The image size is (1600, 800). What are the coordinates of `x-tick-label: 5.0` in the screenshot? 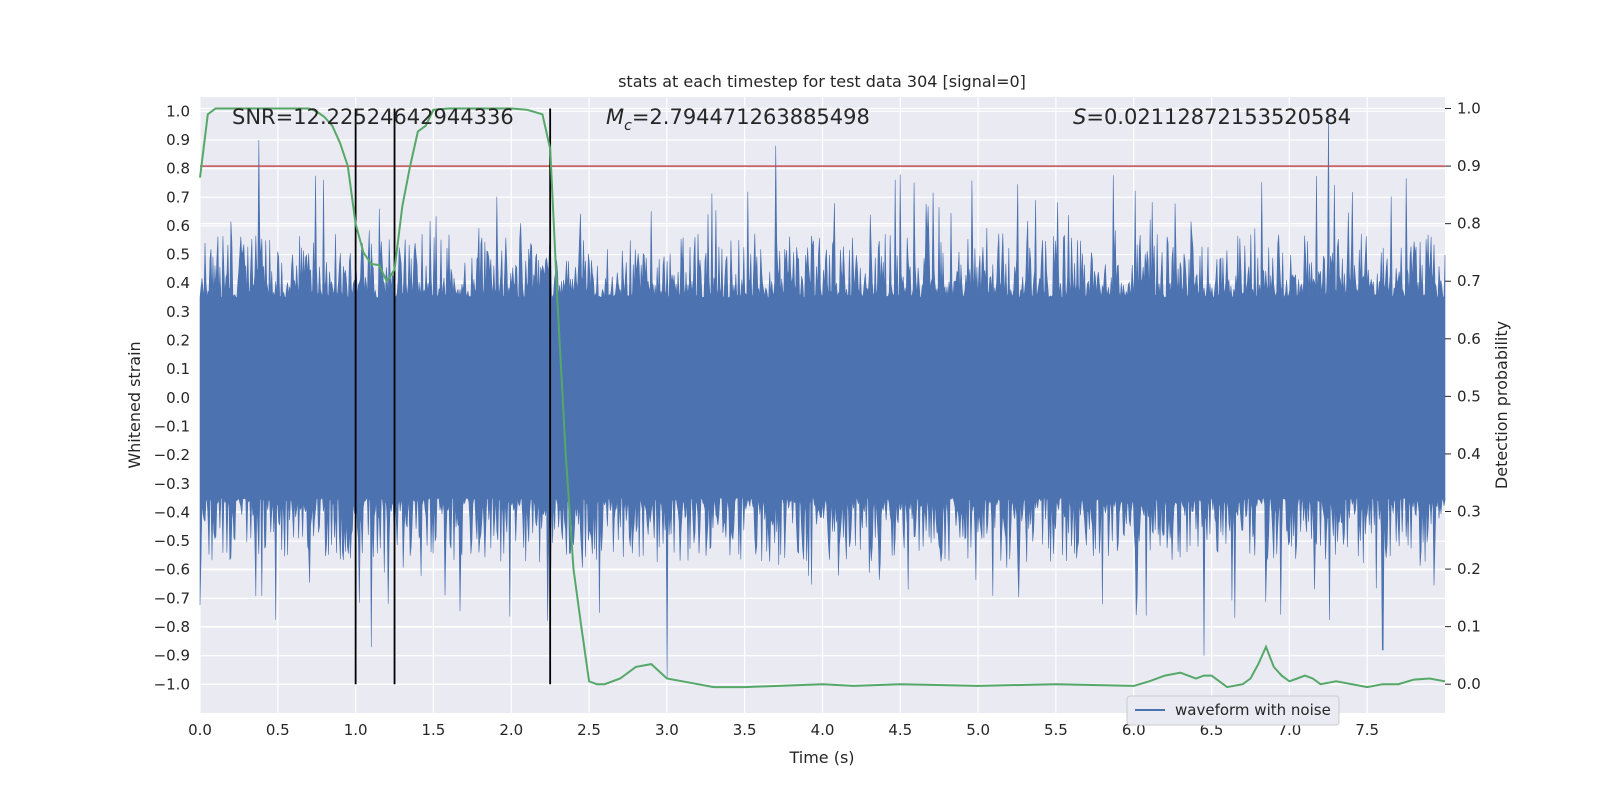 It's located at (978, 730).